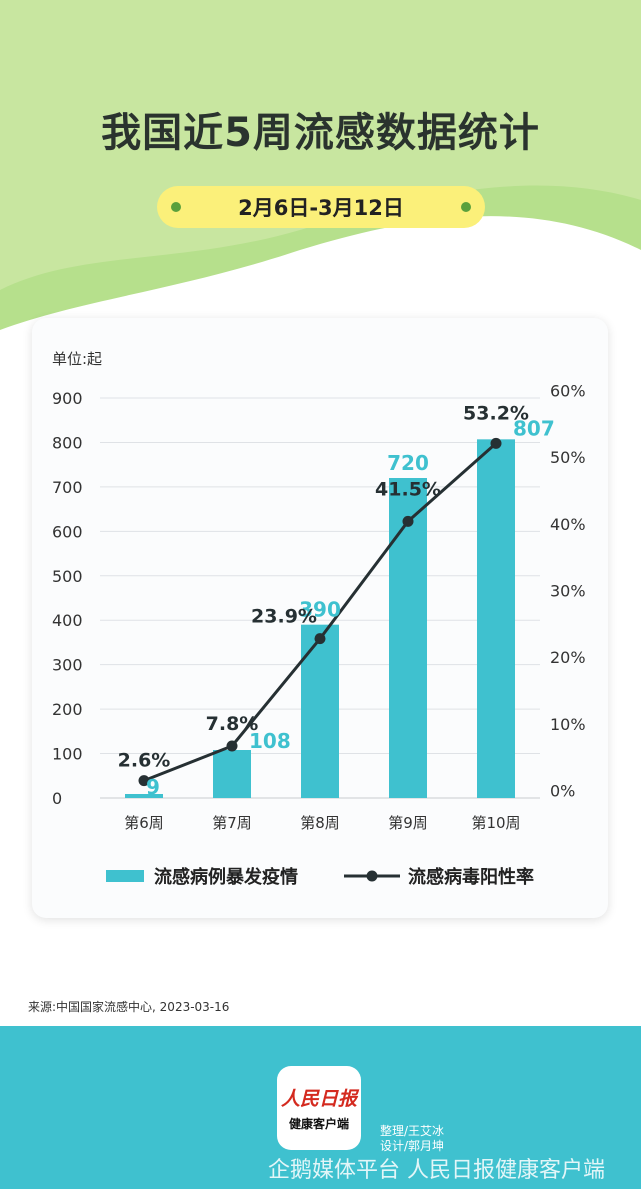 Image resolution: width=641 pixels, height=1189 pixels. Describe the element at coordinates (568, 391) in the screenshot. I see `y-right-tick-label: 60%` at that location.